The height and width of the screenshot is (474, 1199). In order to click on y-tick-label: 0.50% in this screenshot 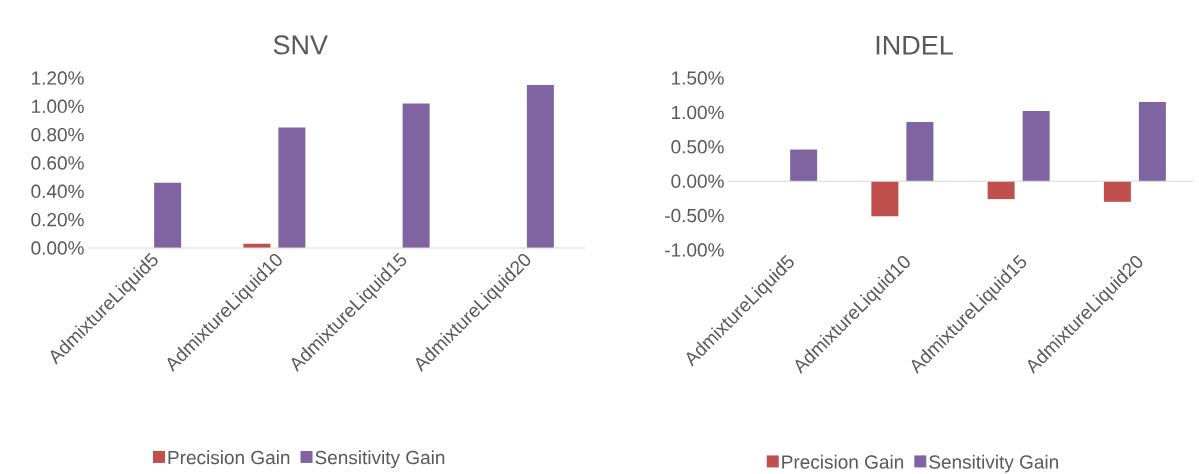, I will do `click(697, 147)`.